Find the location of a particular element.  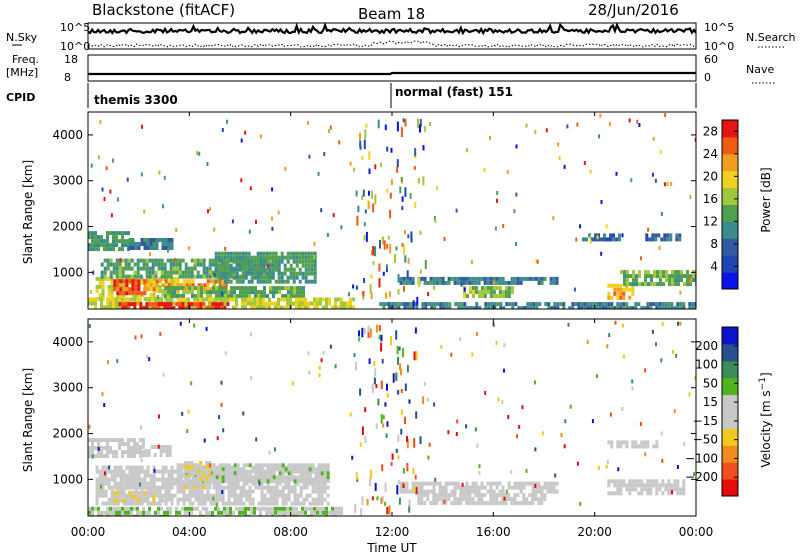

y-tick-label: 1000 is located at coordinates (67, 479).